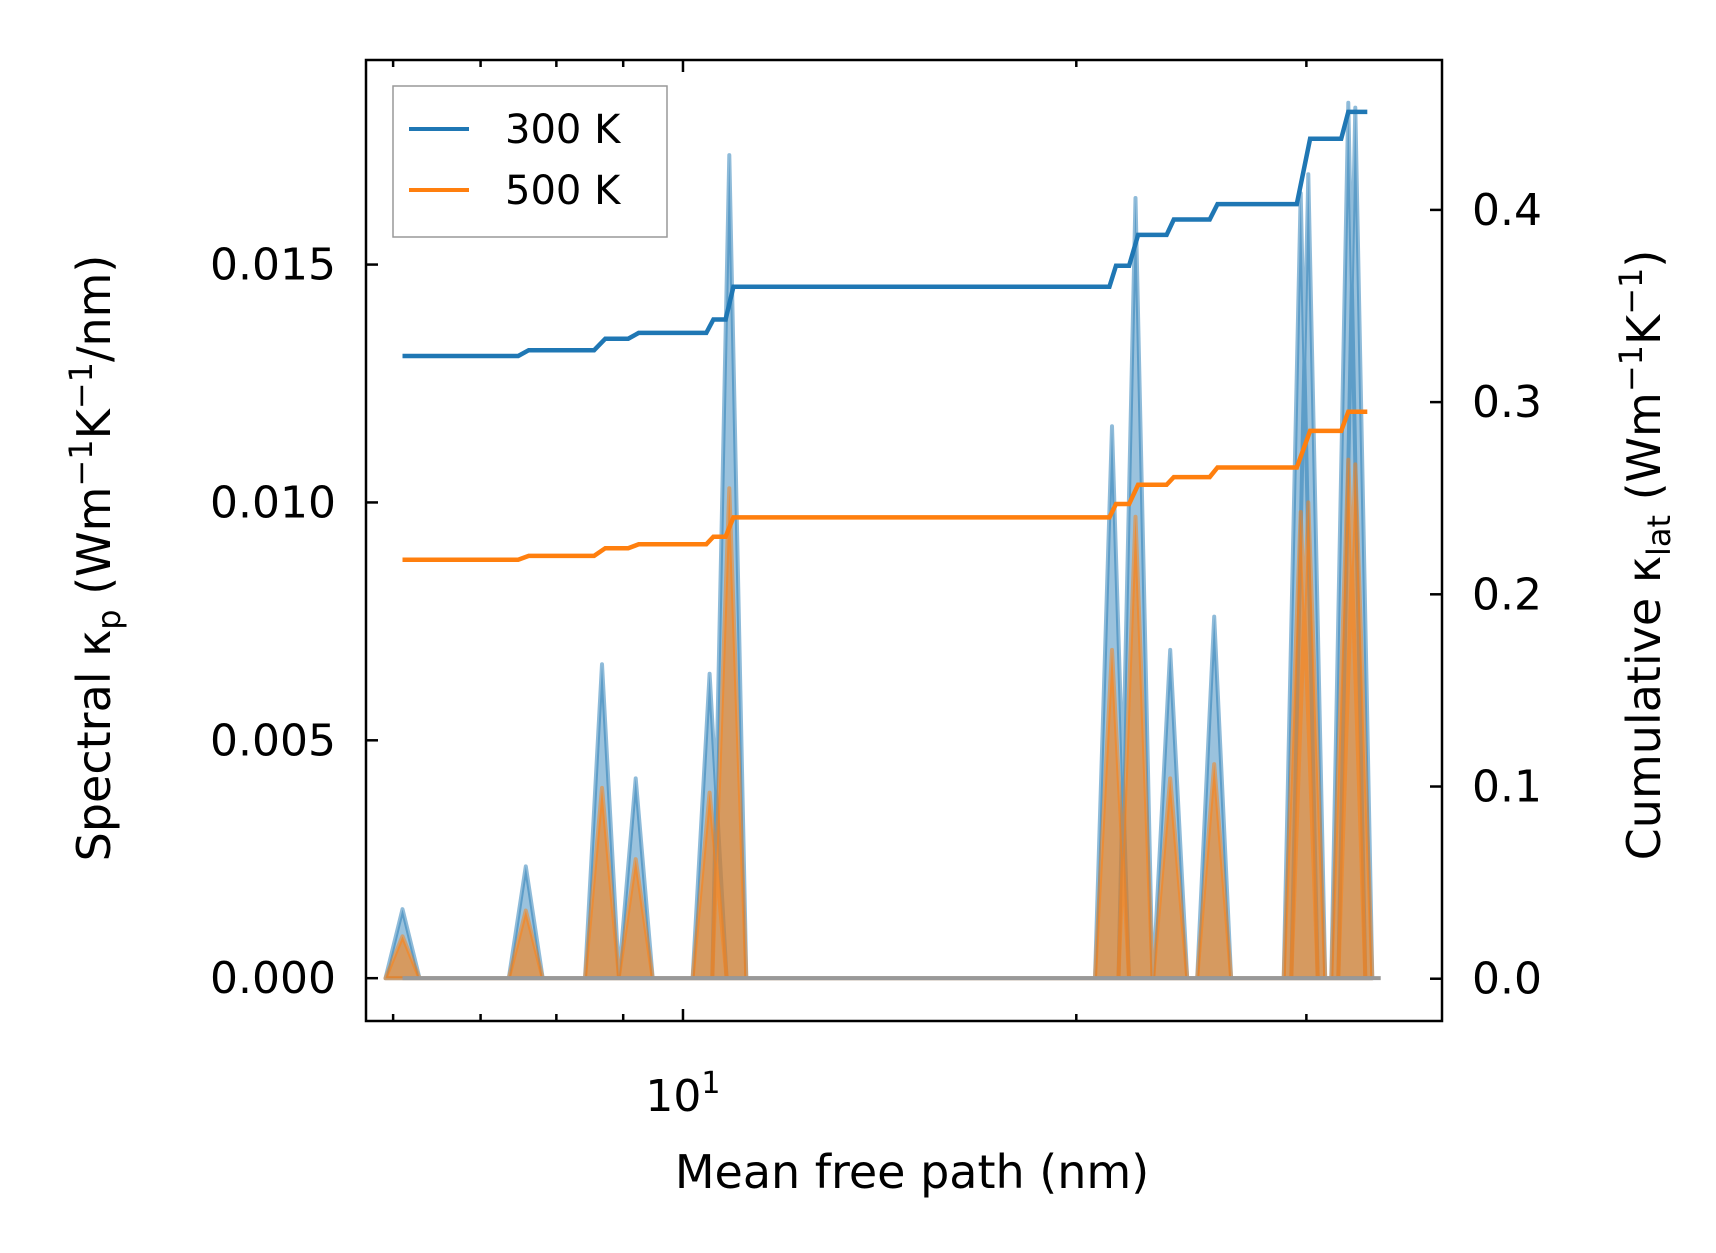 The image size is (1716, 1253). I want to click on y-right-sub: lat, so click(1659, 535).